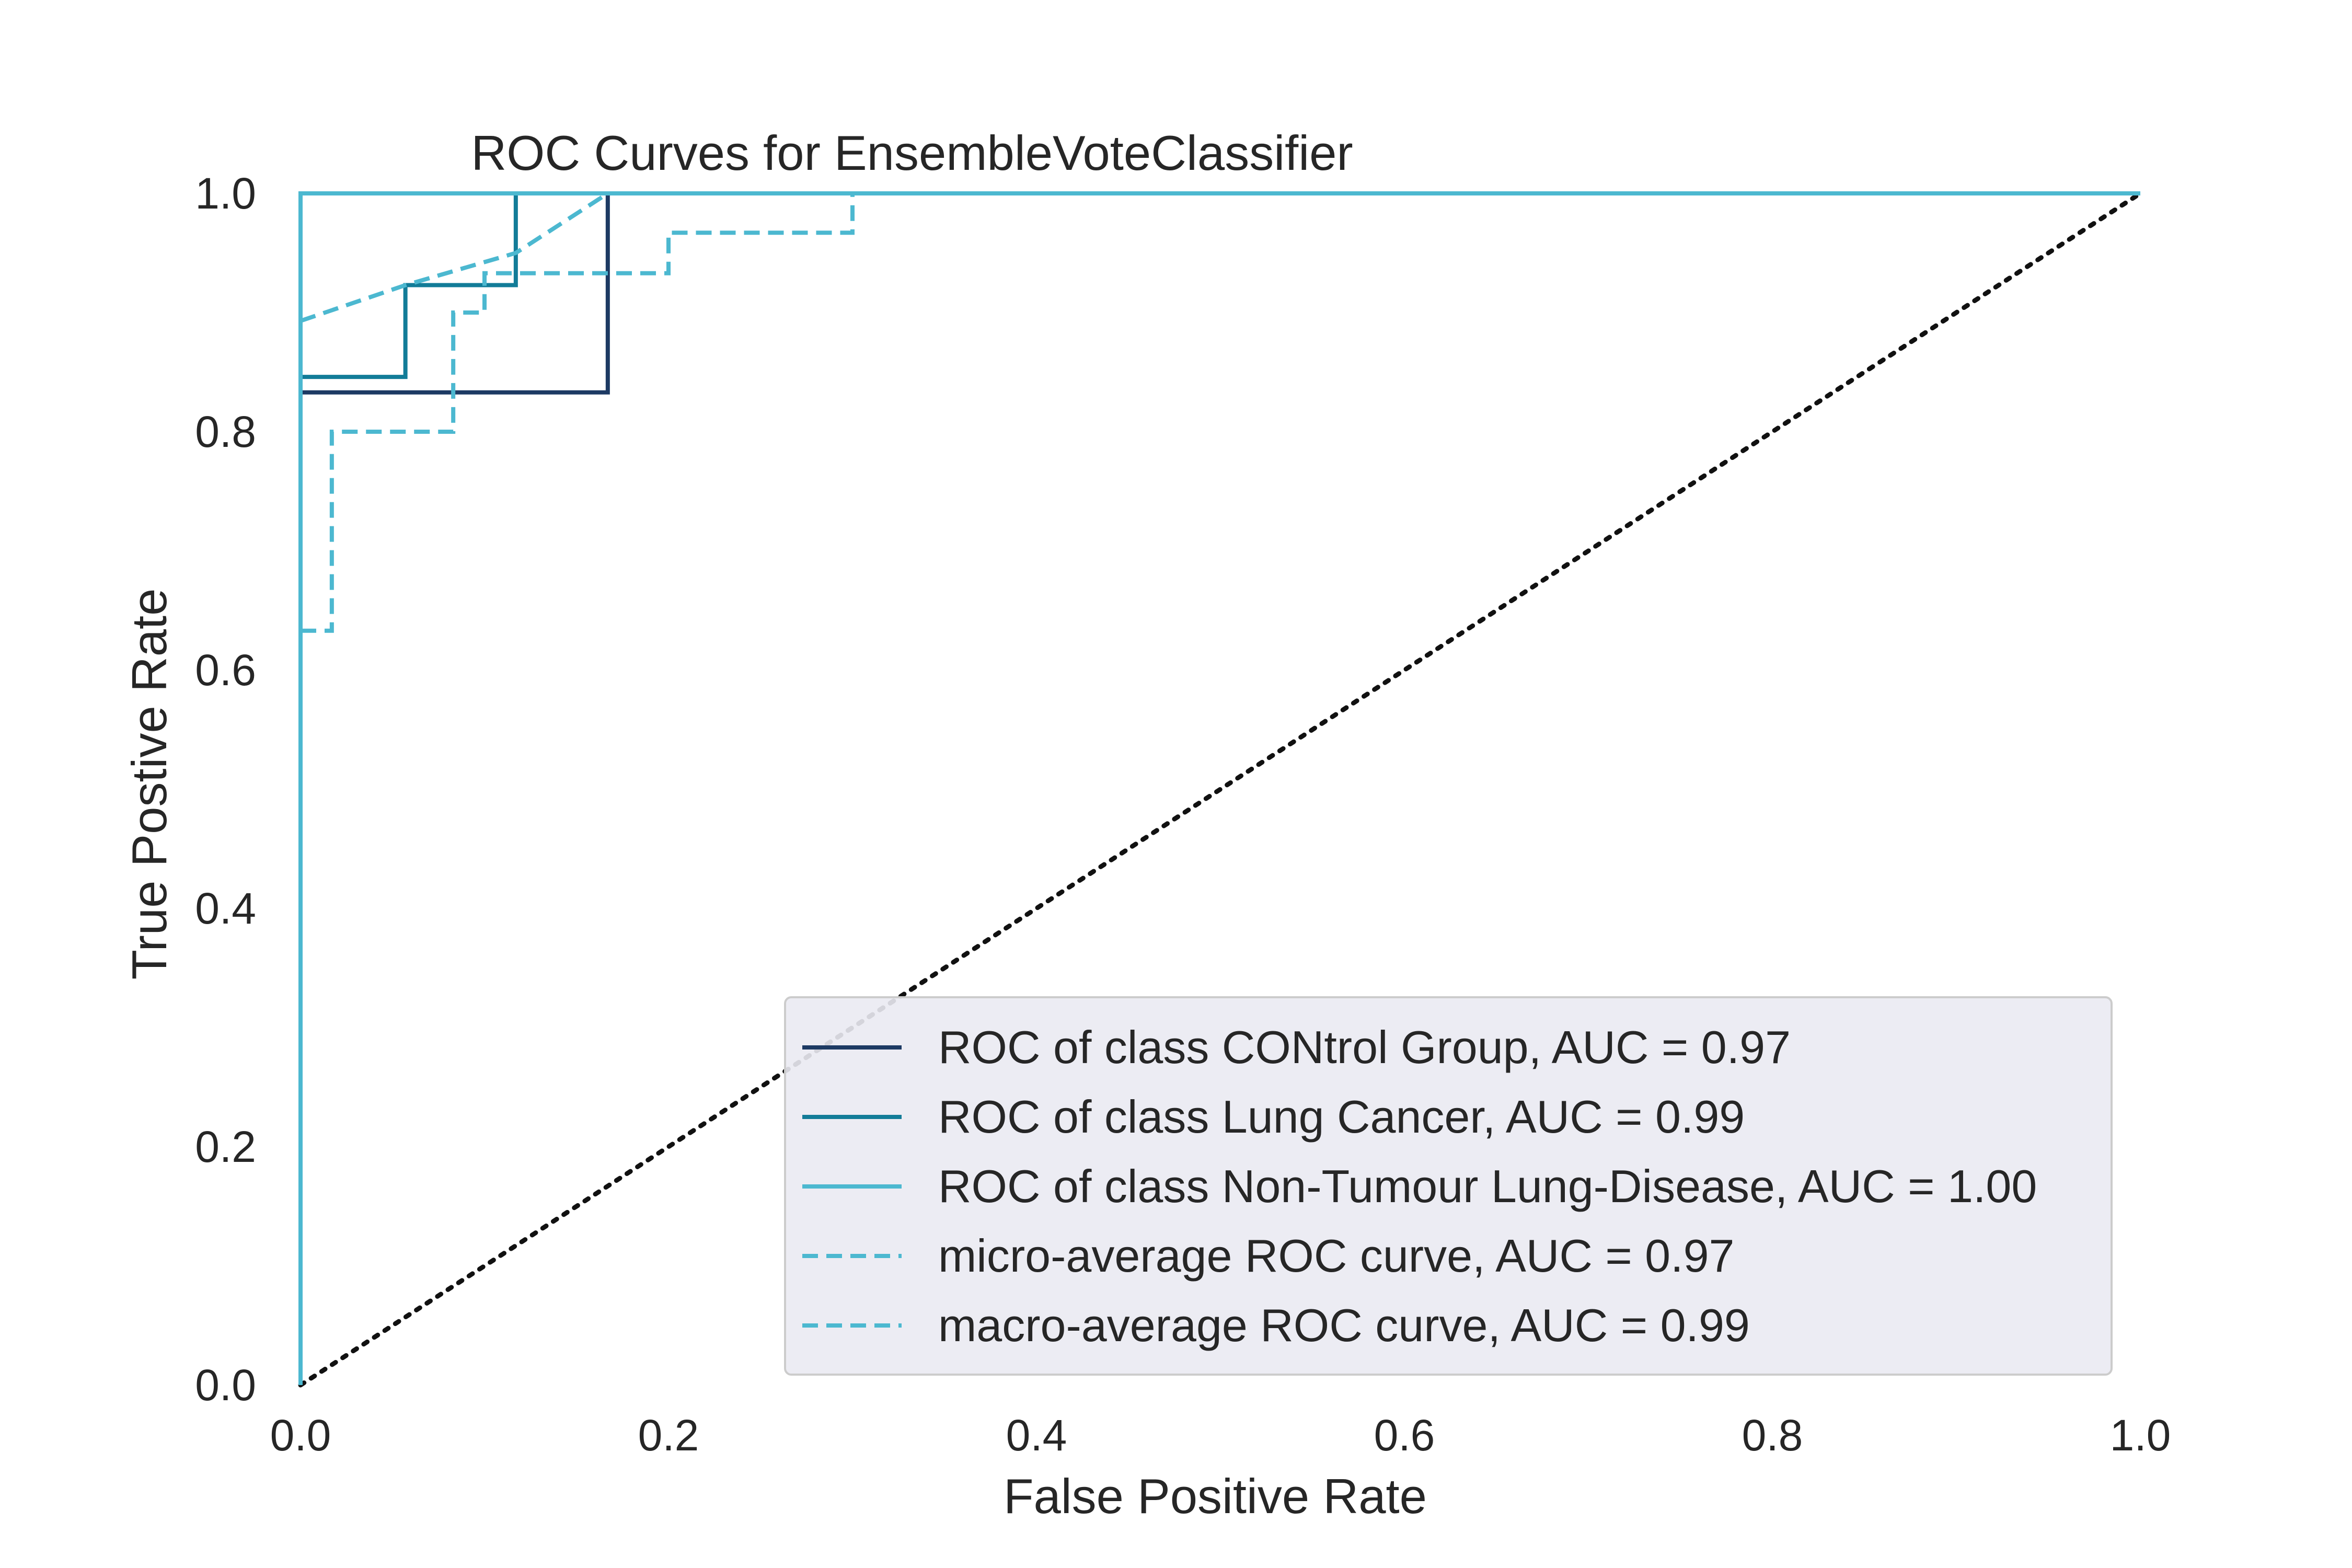 Image resolution: width=2352 pixels, height=1568 pixels. I want to click on x-axis: 0.0 0.2 0.4 0.6 0.8 1.0, so click(1220, 1435).